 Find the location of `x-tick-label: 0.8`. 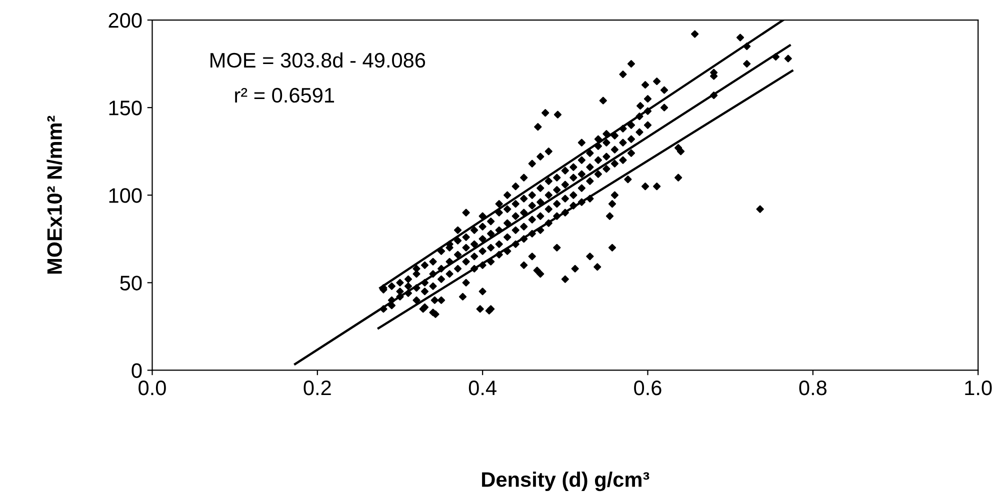

x-tick-label: 0.8 is located at coordinates (812, 388).